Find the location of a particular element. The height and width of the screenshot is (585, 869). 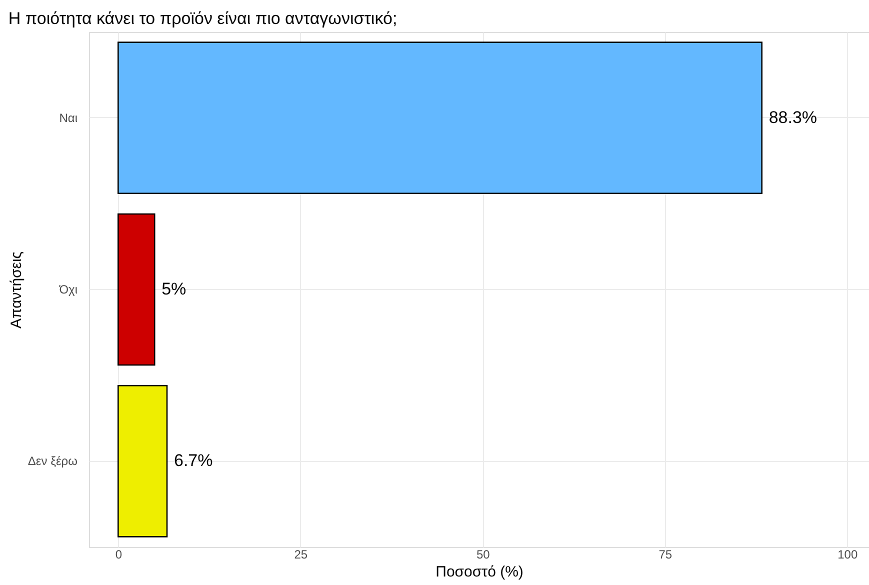

y-tick-label: Όχι is located at coordinates (68, 289).